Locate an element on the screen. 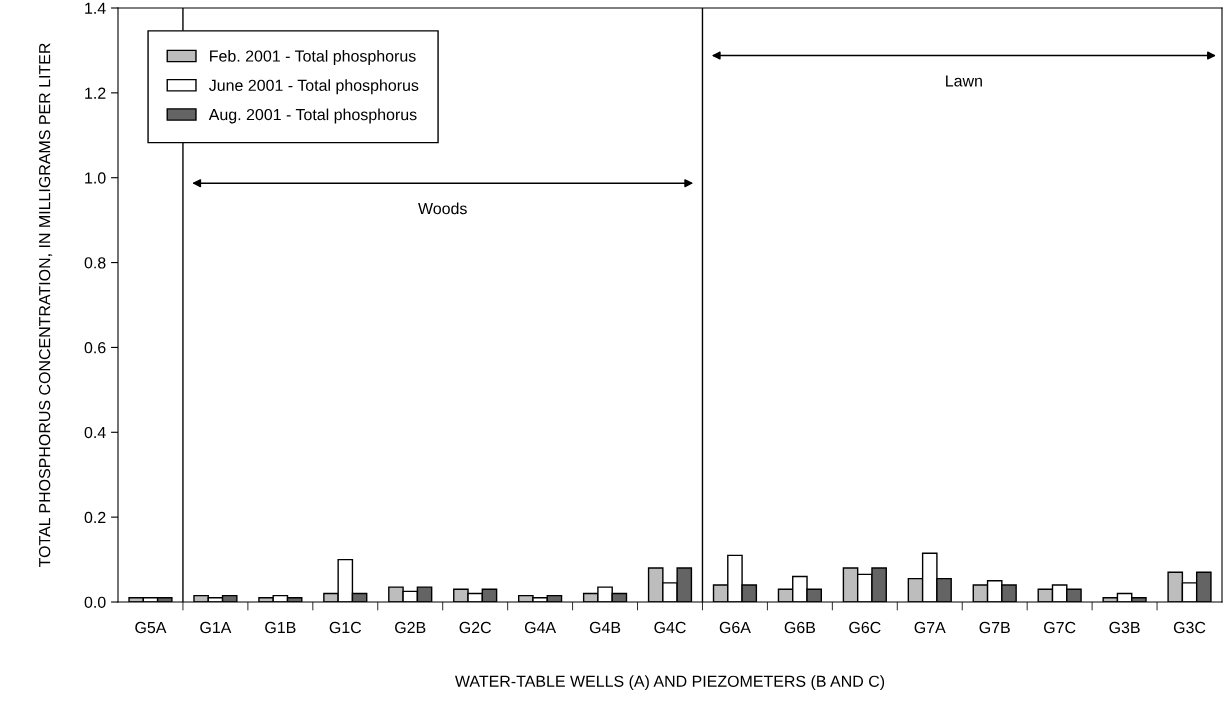 The height and width of the screenshot is (708, 1225). legend-label: June 2001 - Total phosphorus is located at coordinates (314, 87).